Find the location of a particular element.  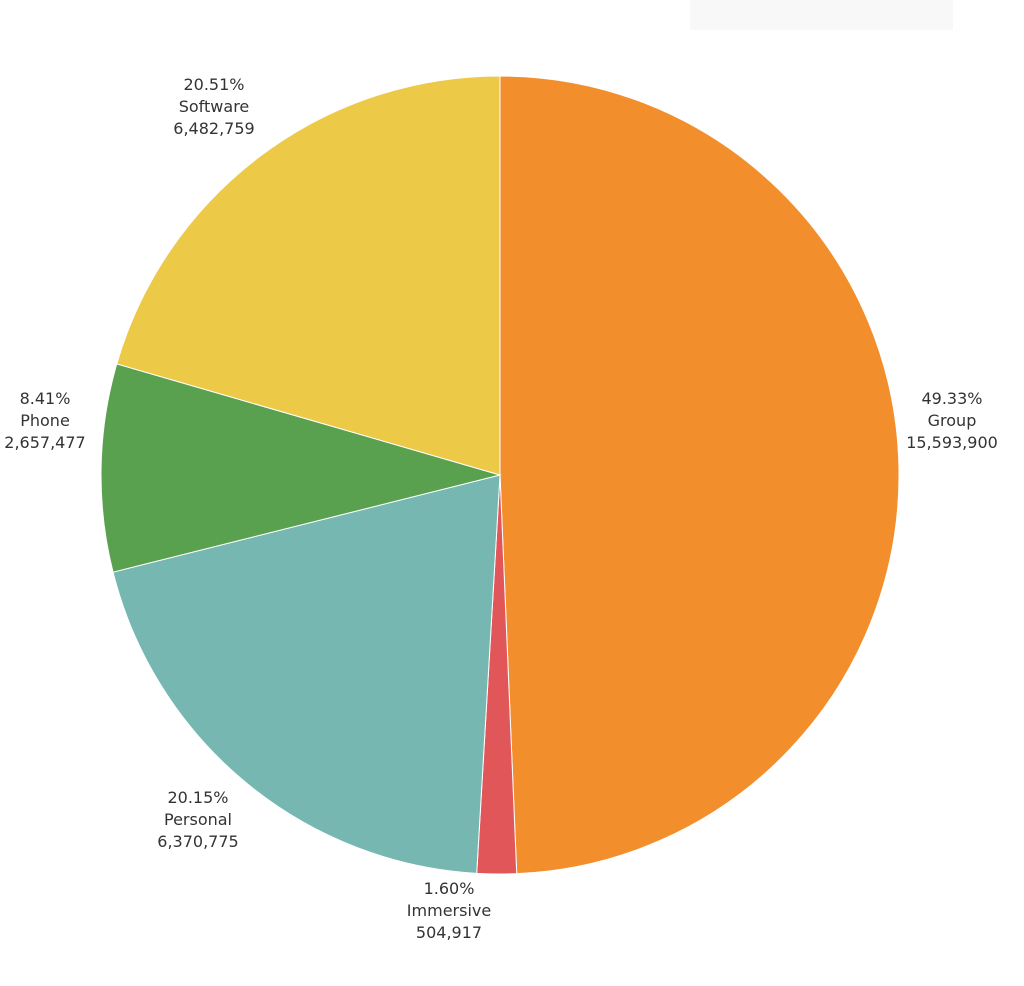

slice-value: 6,482,759 is located at coordinates (214, 128).